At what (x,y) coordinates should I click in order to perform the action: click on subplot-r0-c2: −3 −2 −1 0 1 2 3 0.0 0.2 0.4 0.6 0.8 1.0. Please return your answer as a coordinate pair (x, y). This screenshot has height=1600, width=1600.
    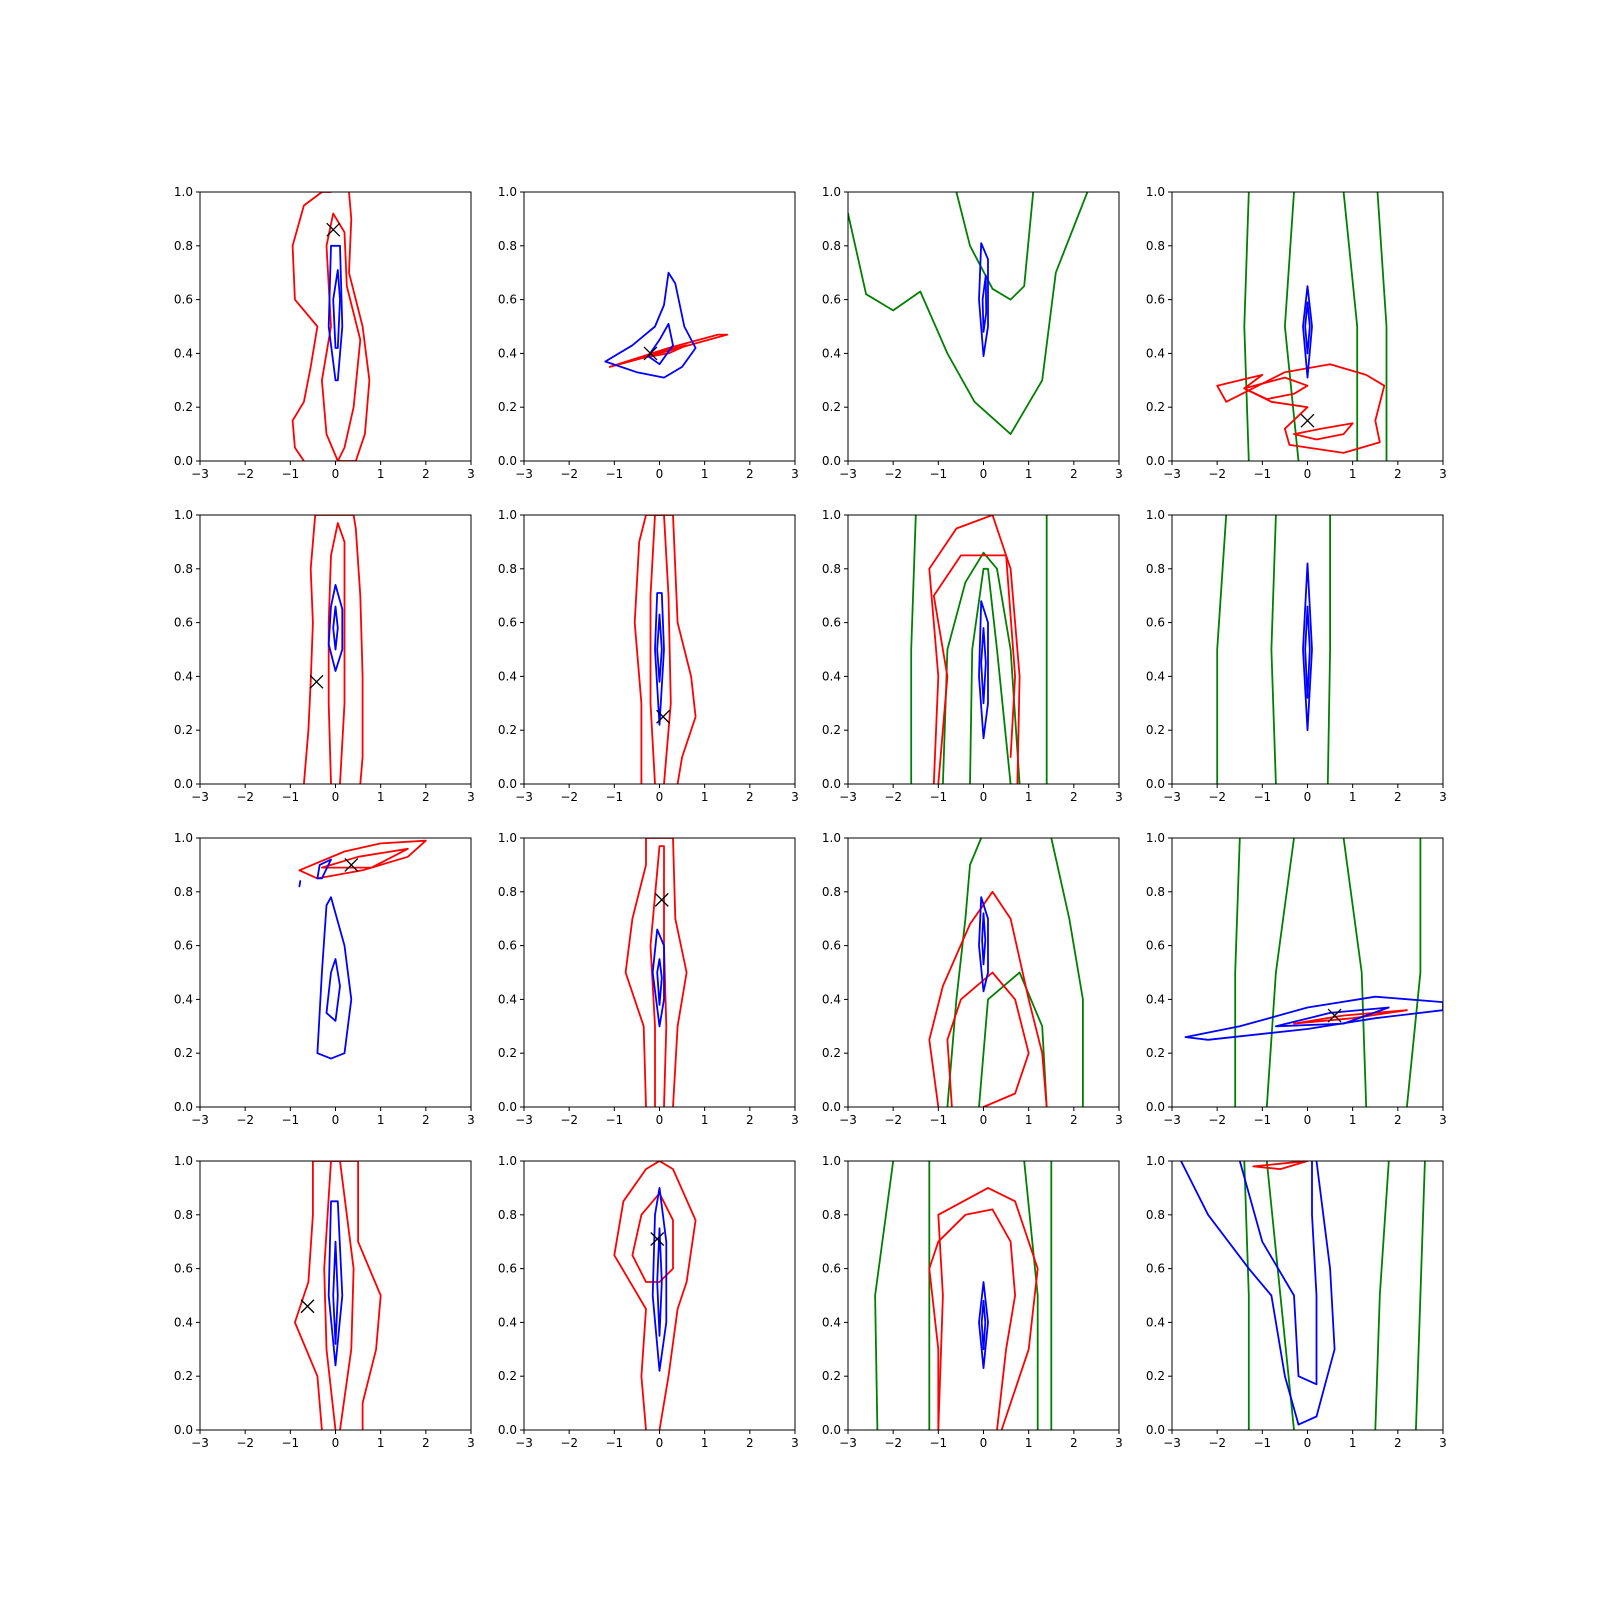
    Looking at the image, I should click on (972, 333).